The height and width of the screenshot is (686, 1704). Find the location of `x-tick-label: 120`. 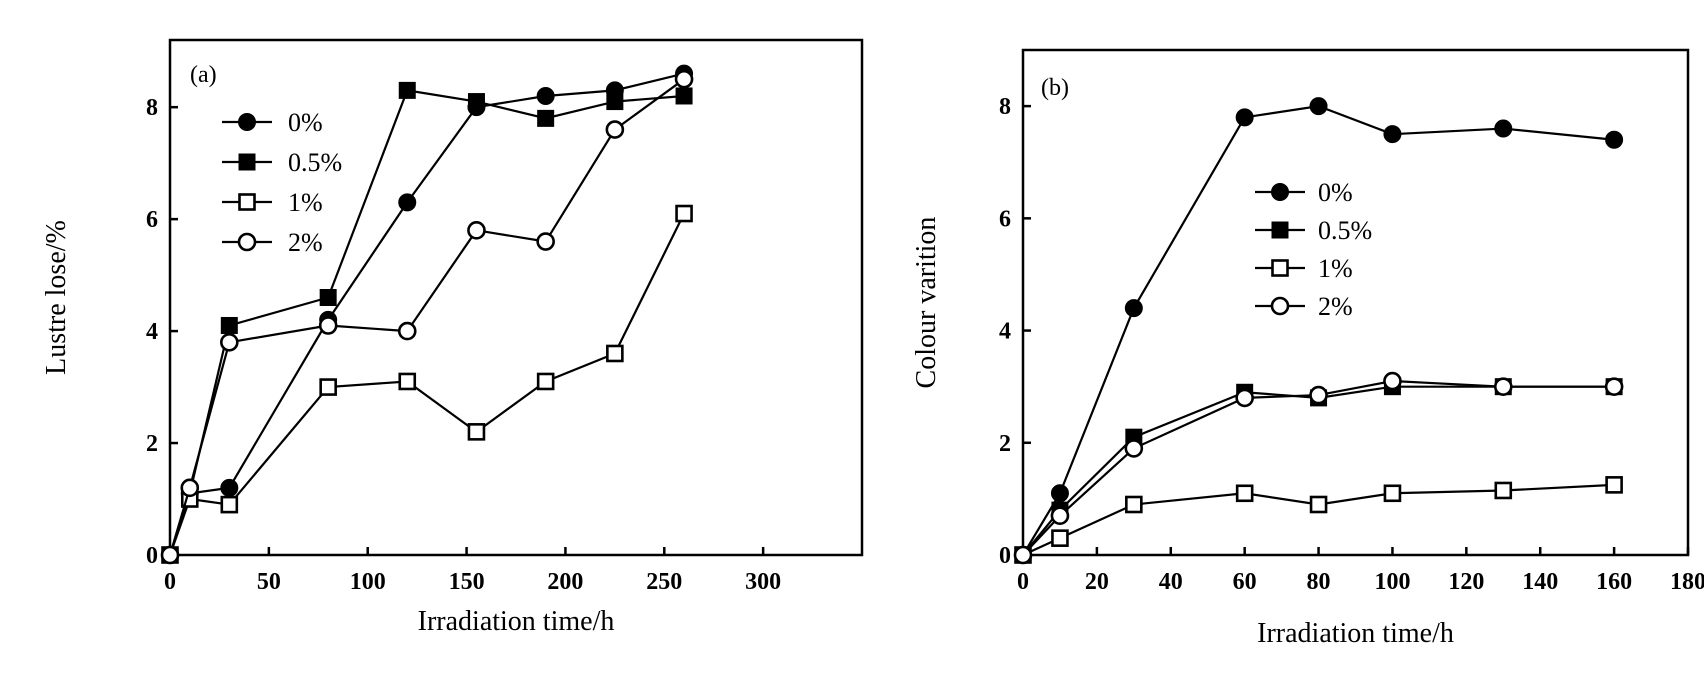

x-tick-label: 120 is located at coordinates (1466, 582).